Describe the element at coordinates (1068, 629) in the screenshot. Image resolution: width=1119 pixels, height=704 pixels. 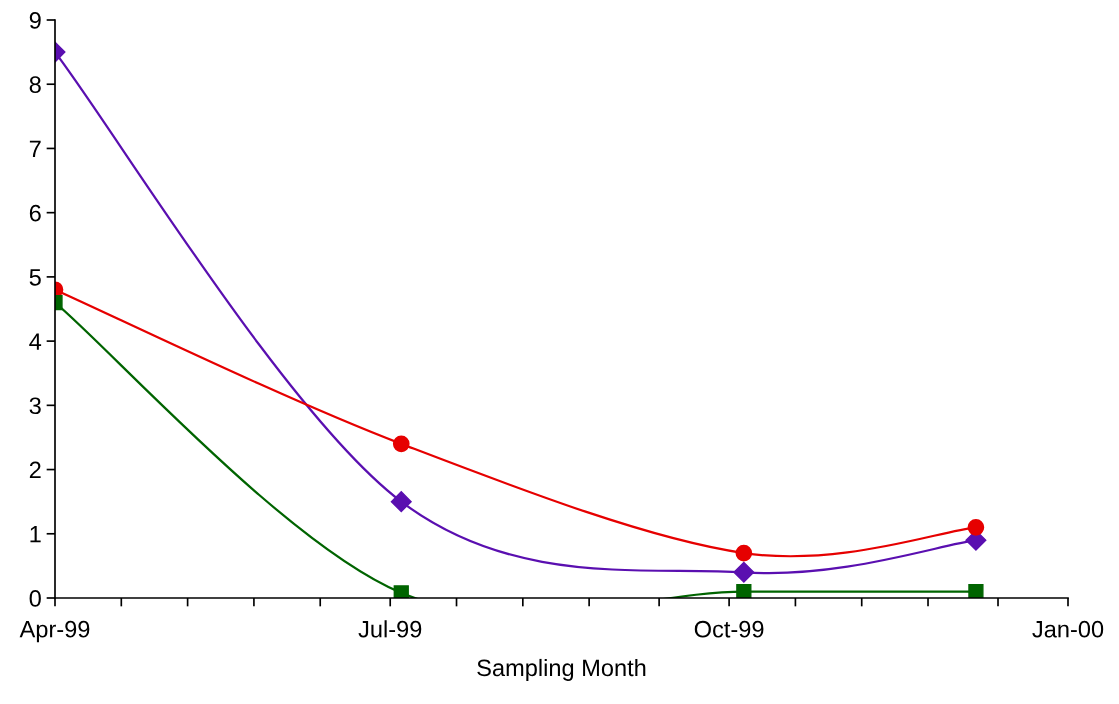
I see `x-tick-label: Jan-00` at that location.